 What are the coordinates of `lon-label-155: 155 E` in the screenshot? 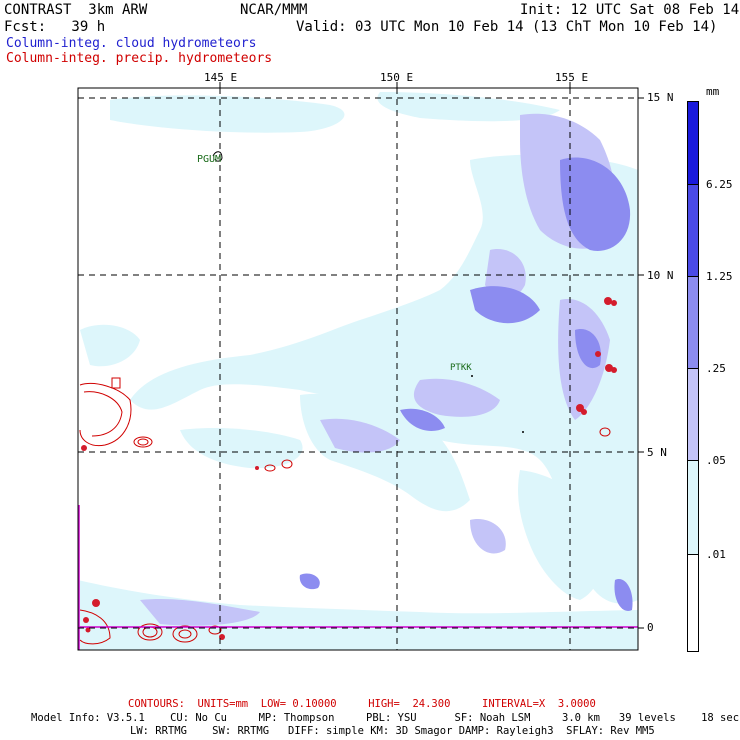 It's located at (572, 77).